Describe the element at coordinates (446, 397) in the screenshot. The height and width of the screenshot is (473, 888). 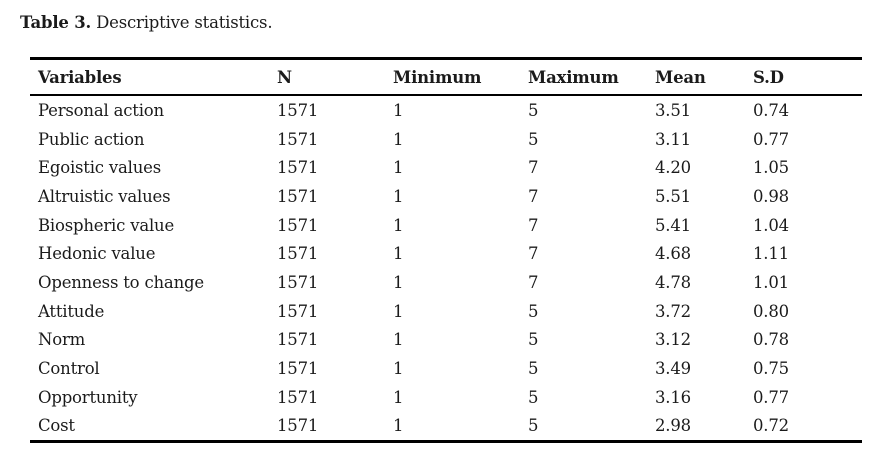
I see `table-row: Opportunity 1571 1 5 3.16 0.77` at that location.